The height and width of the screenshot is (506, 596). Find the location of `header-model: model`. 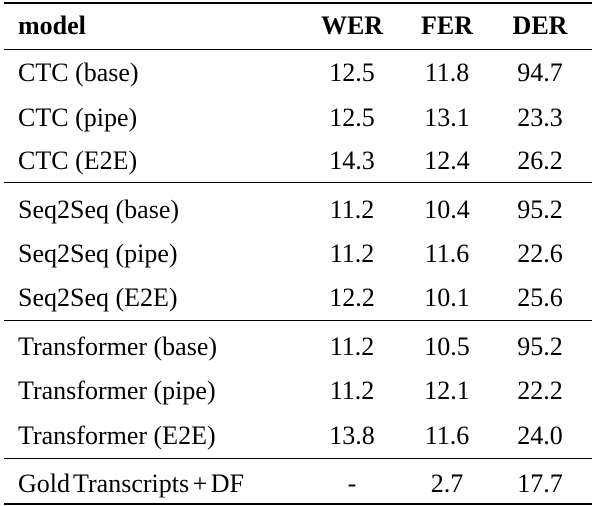

header-model: model is located at coordinates (52, 25).